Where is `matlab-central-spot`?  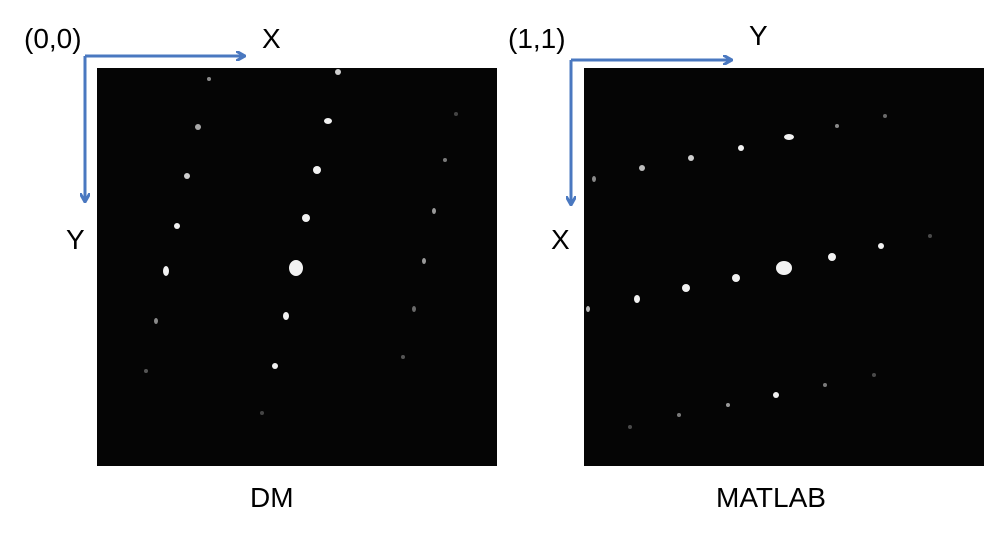
matlab-central-spot is located at coordinates (784, 268).